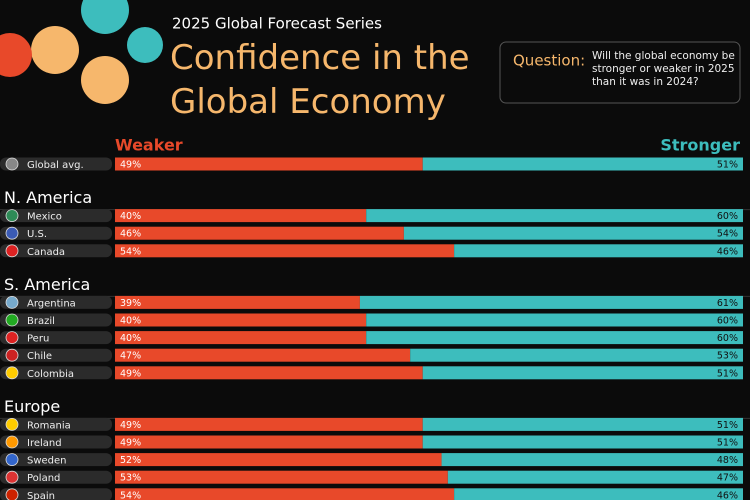  What do you see at coordinates (47, 284) in the screenshot?
I see `group-header: S. America` at bounding box center [47, 284].